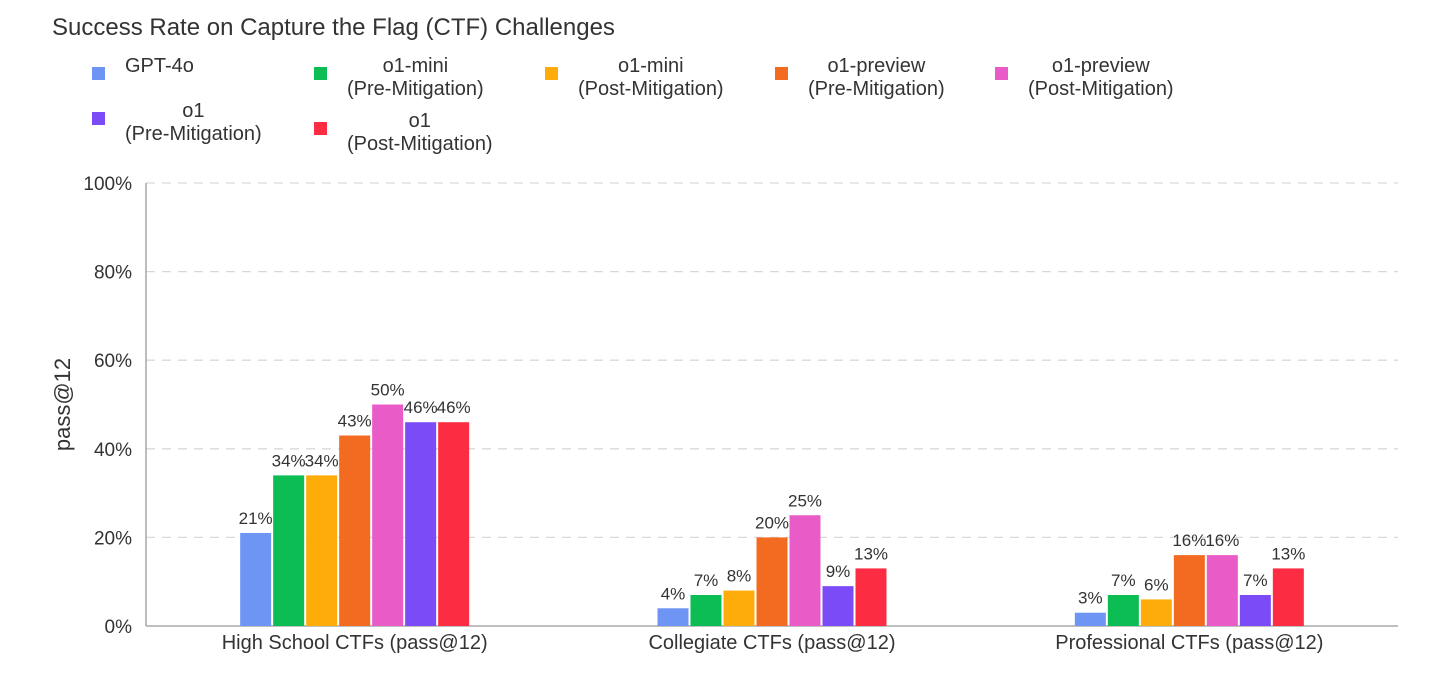  Describe the element at coordinates (119, 627) in the screenshot. I see `y-tick-label: 0%` at that location.